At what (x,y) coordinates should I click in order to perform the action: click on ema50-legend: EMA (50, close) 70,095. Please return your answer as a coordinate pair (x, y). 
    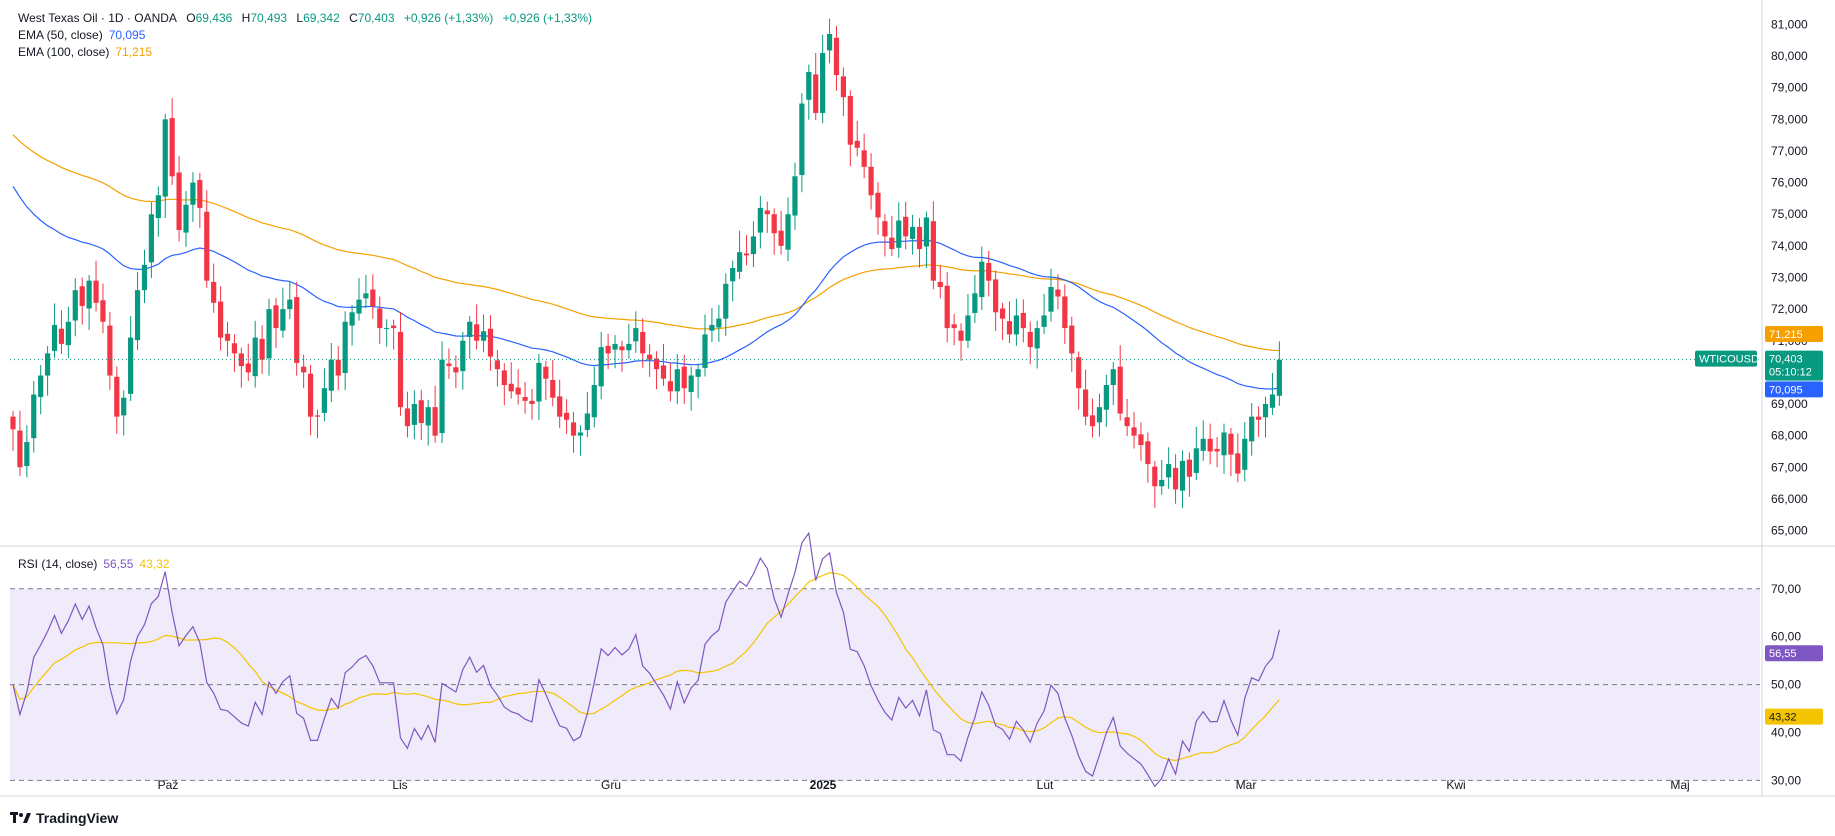
    Looking at the image, I should click on (84, 35).